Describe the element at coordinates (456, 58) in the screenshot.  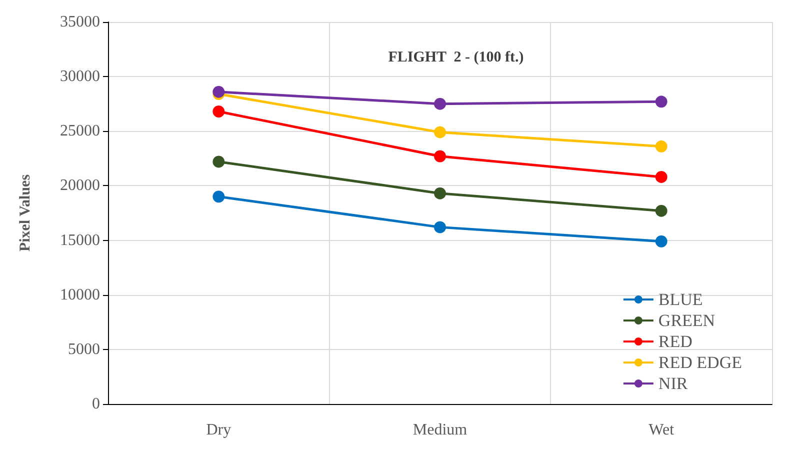
I see `text: FLIGHT 2 - (100 ft.)` at that location.